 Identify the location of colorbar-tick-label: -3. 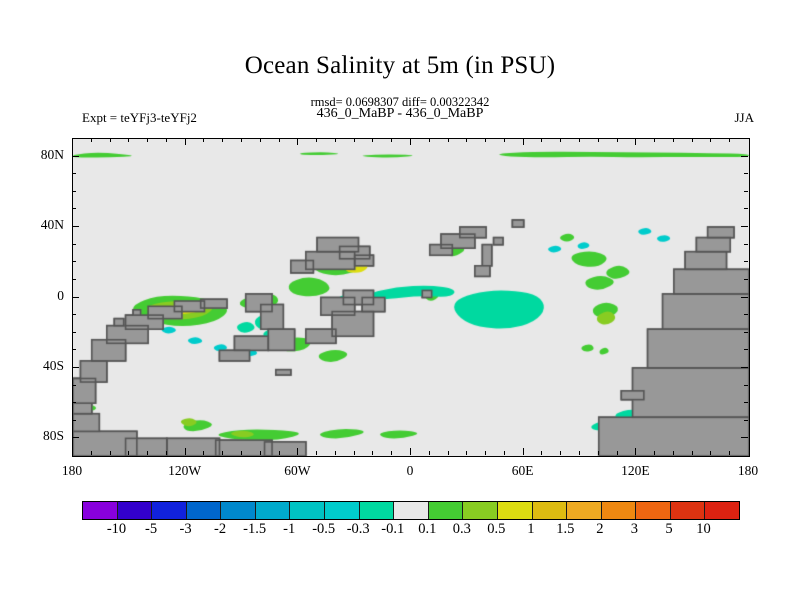
(185, 529).